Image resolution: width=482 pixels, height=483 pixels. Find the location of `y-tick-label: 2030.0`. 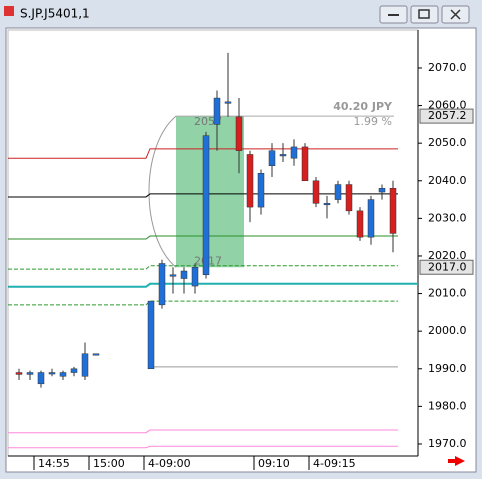

y-tick-label: 2030.0 is located at coordinates (447, 217).